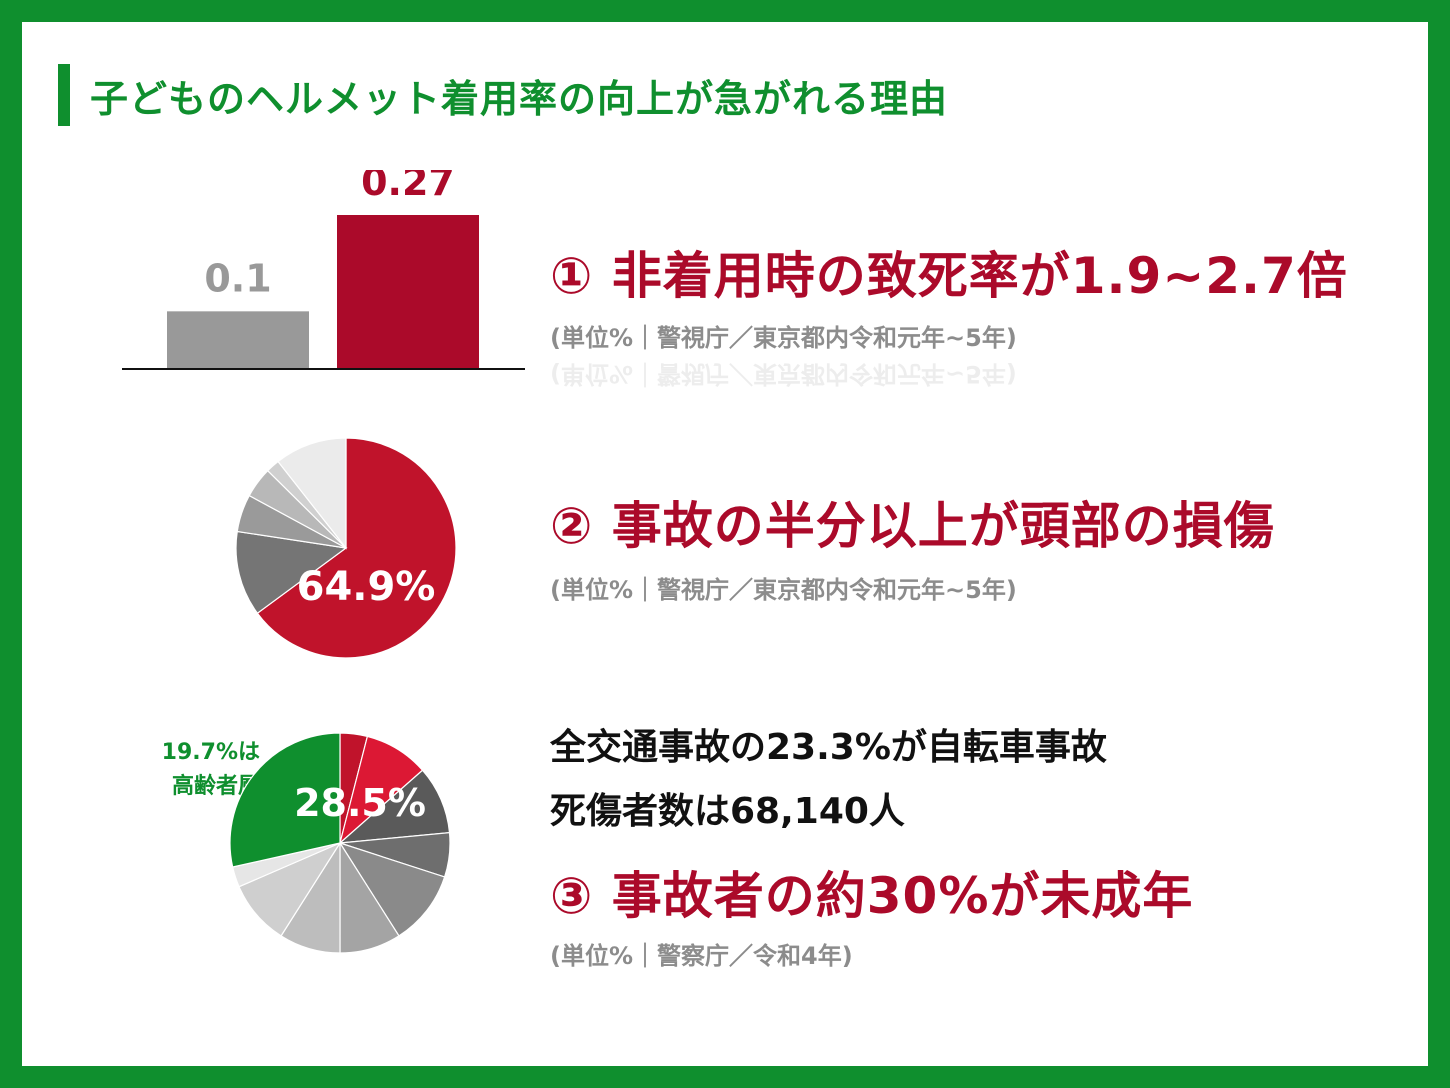  What do you see at coordinates (783, 374) in the screenshot?
I see `section1-source-reflection: (単位%｜警視庁／東京都内令和元年~5年)` at bounding box center [783, 374].